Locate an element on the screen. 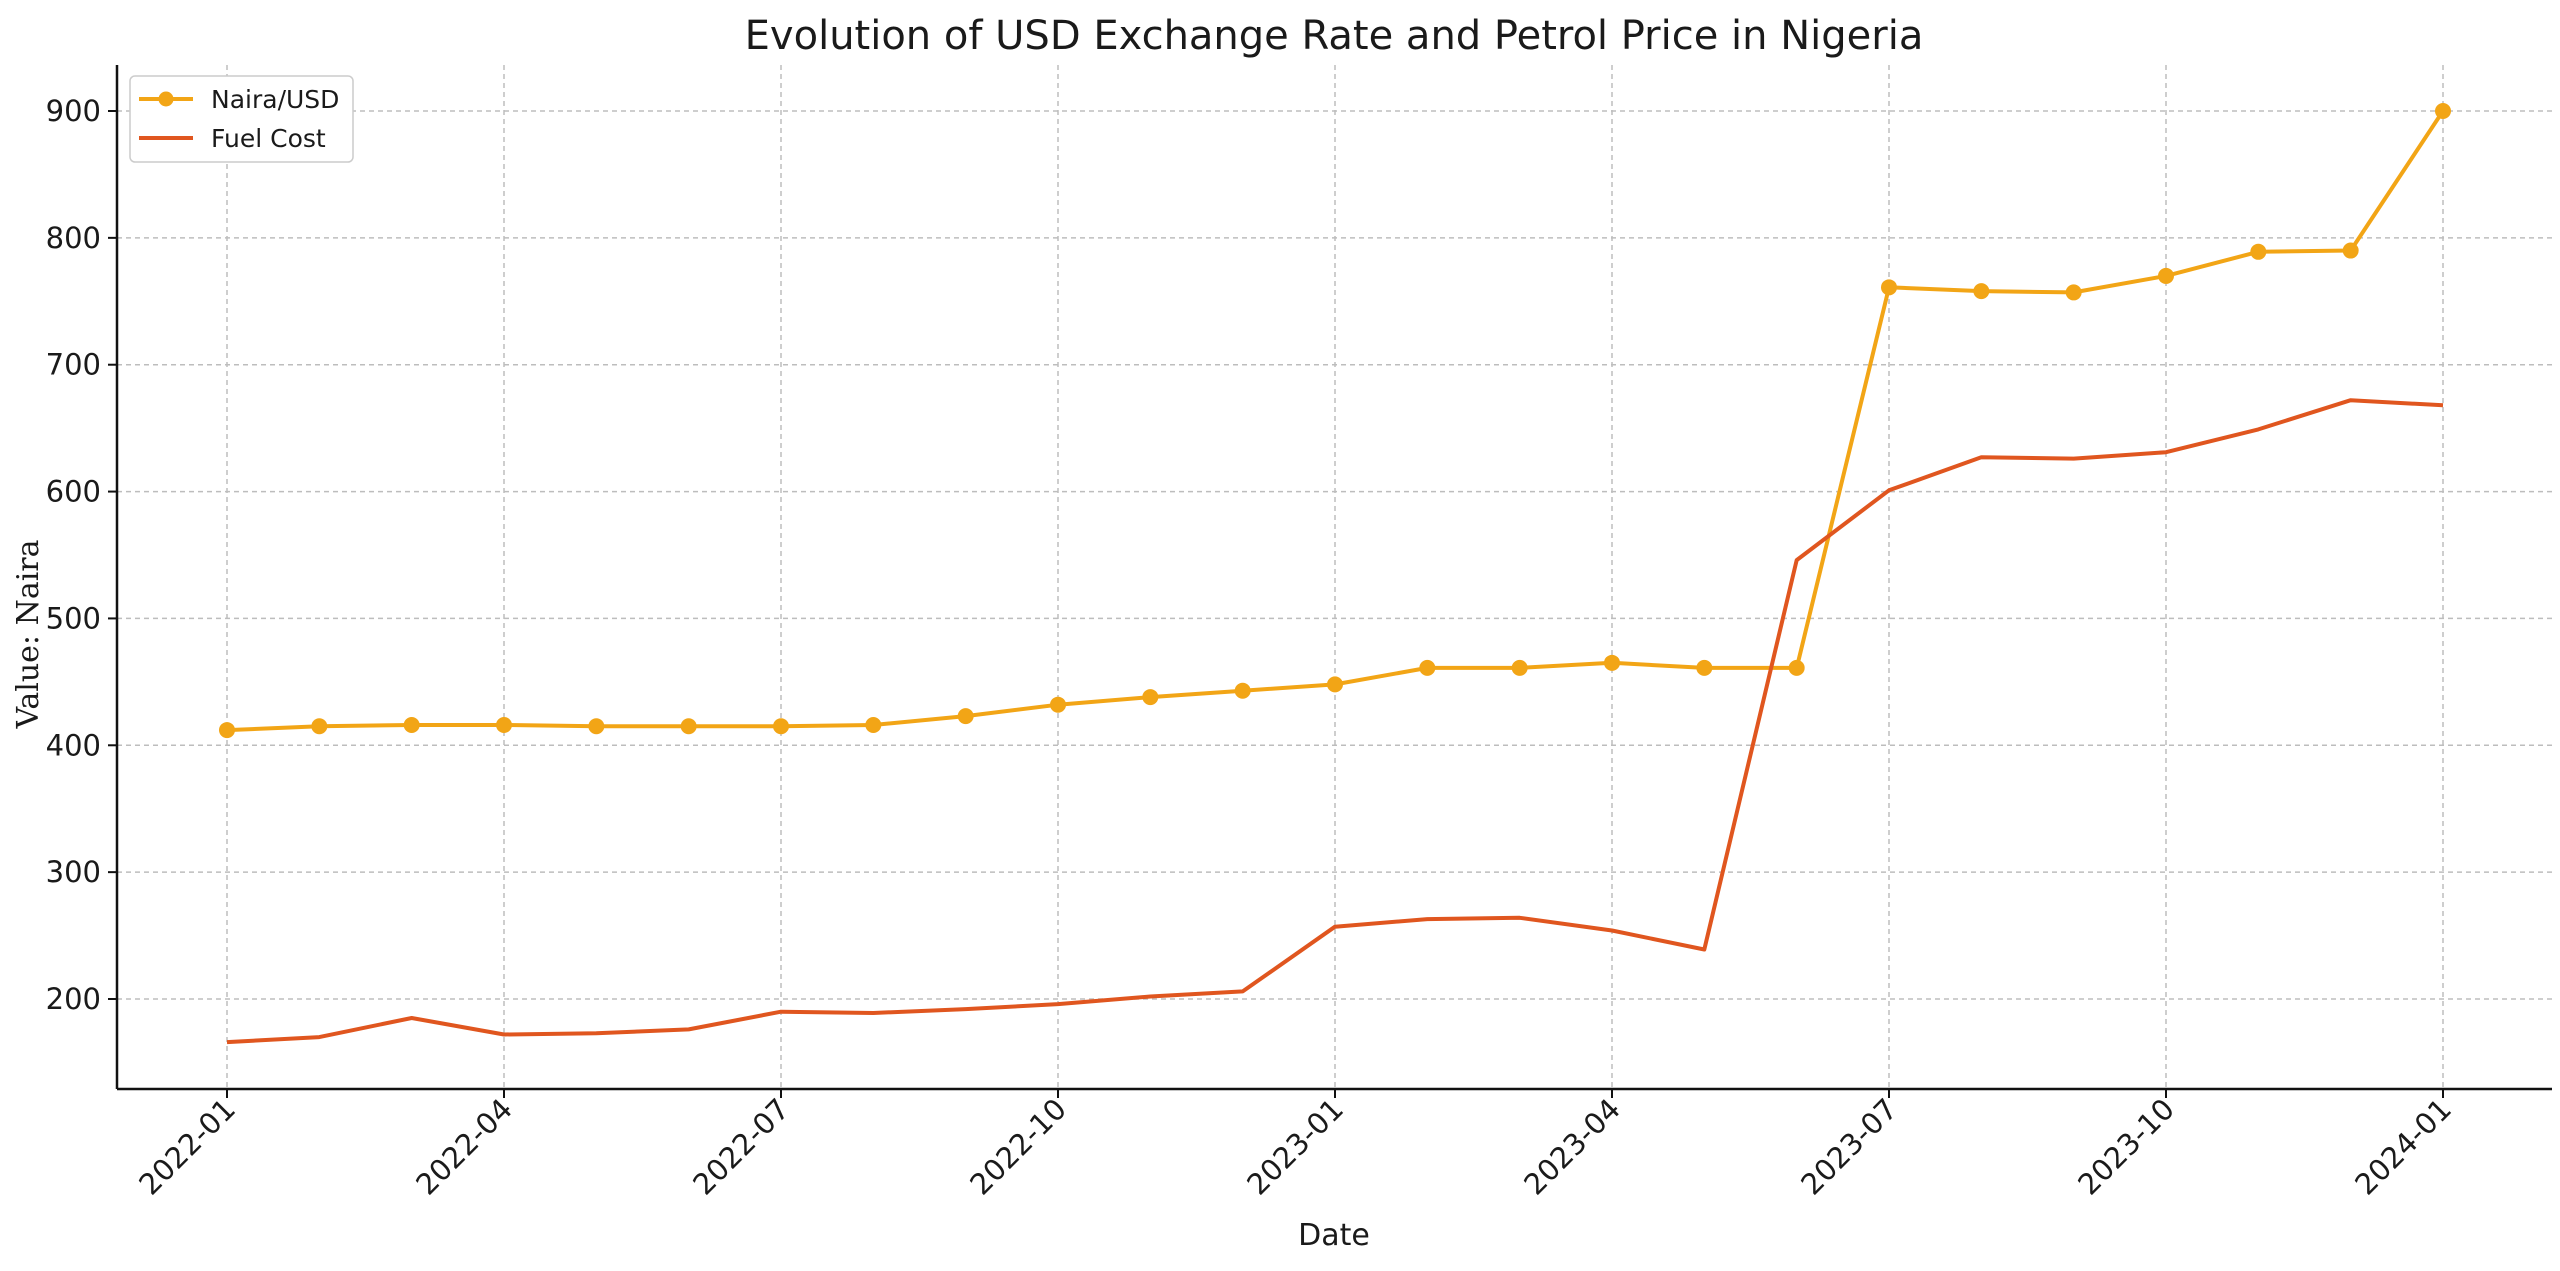 Image resolution: width=2560 pixels, height=1271 pixels. legend-marker-naira-usd is located at coordinates (166, 99).